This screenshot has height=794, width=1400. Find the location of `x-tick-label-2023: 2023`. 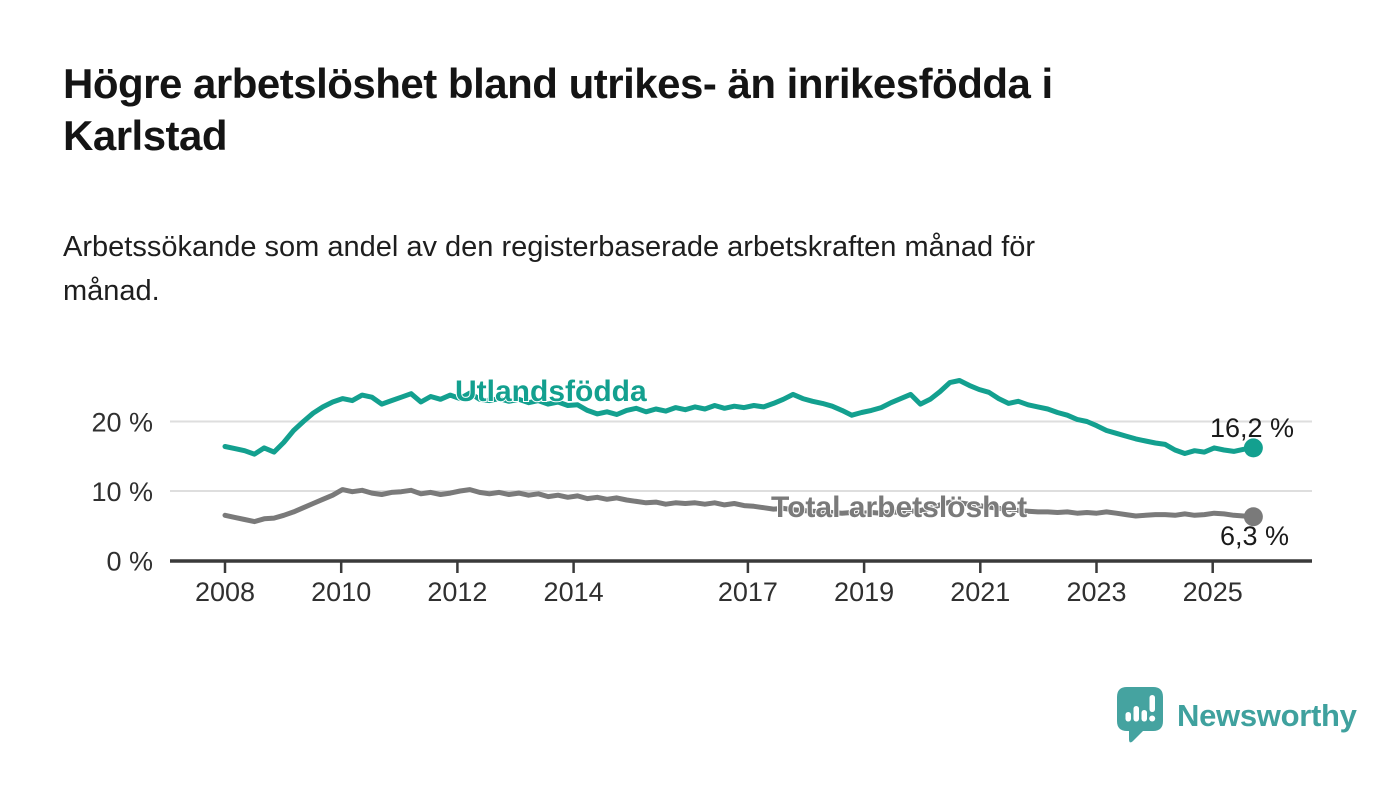

x-tick-label-2023: 2023 is located at coordinates (1096, 592).